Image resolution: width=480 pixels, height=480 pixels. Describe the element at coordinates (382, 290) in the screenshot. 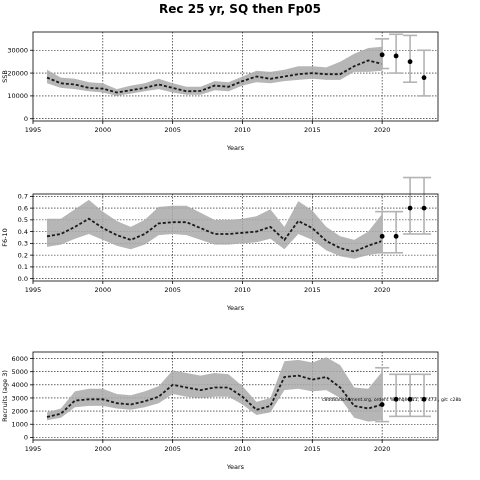

I see `panel2-xtick-label-2020: 2020` at that location.